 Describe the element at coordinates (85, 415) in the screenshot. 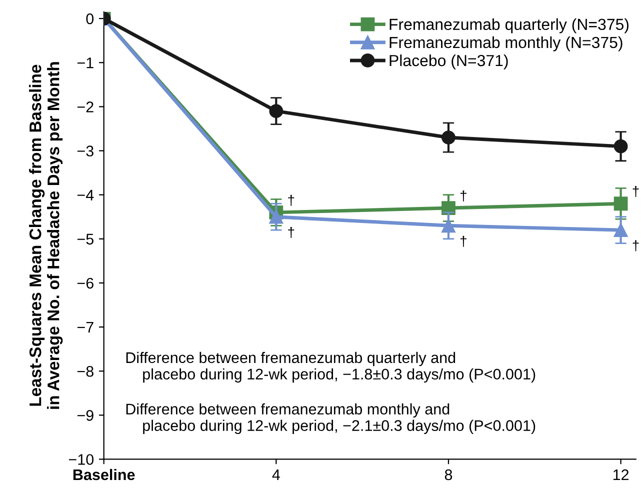

I see `y-tick-label: −9` at that location.